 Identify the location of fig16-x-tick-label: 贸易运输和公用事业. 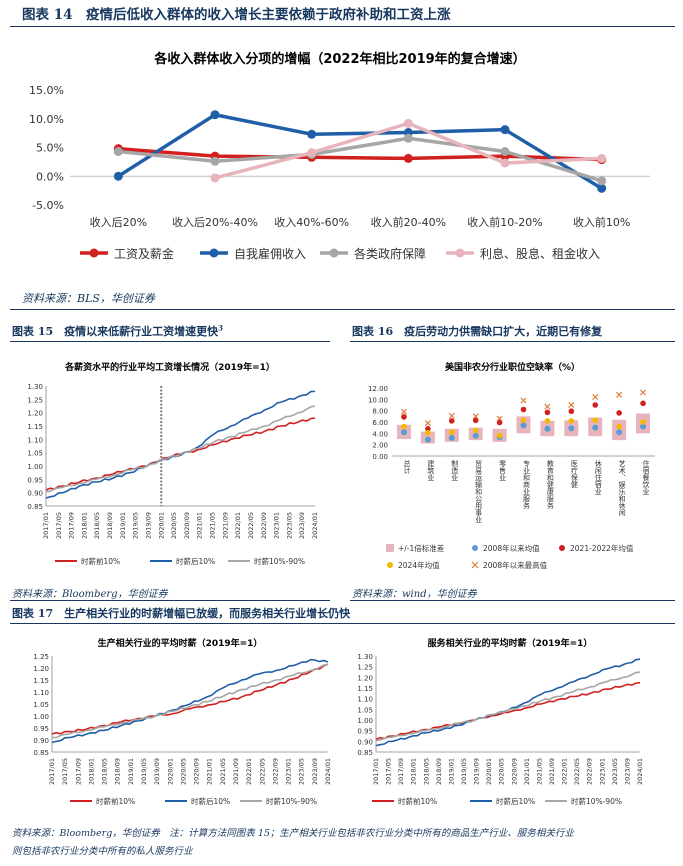
(479, 491).